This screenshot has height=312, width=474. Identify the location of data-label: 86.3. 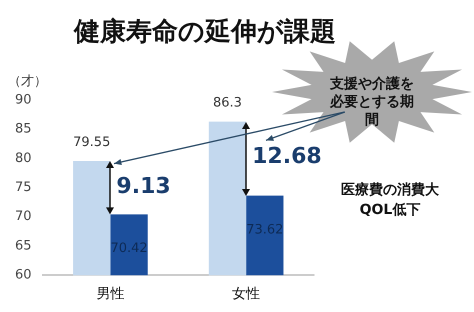
(227, 102).